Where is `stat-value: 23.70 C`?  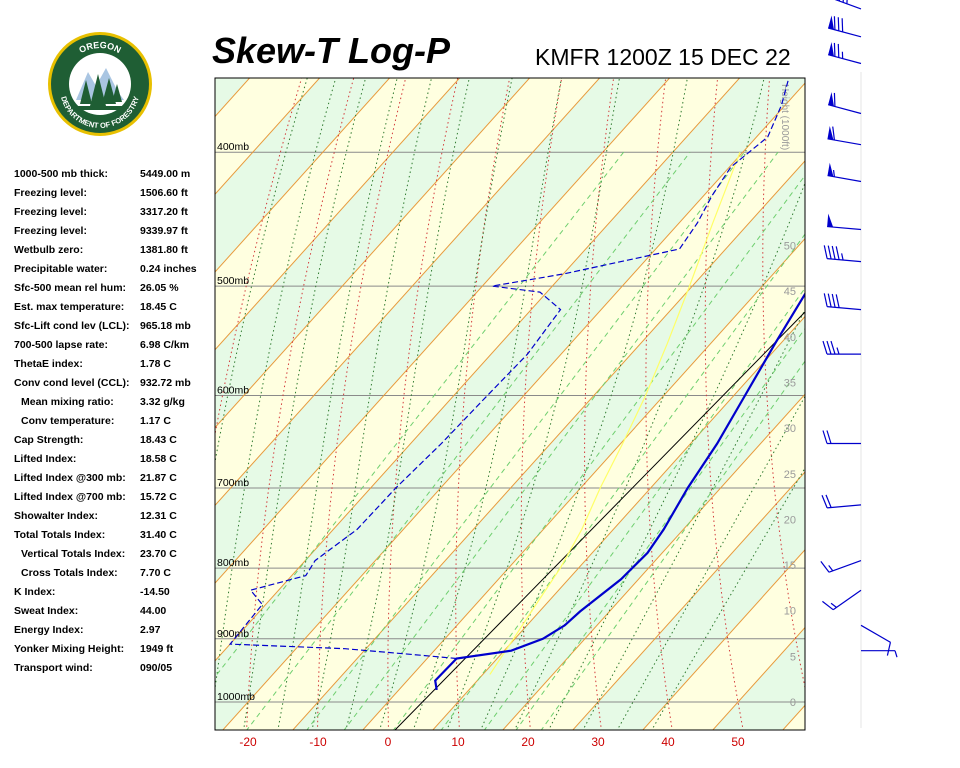 stat-value: 23.70 C is located at coordinates (158, 554).